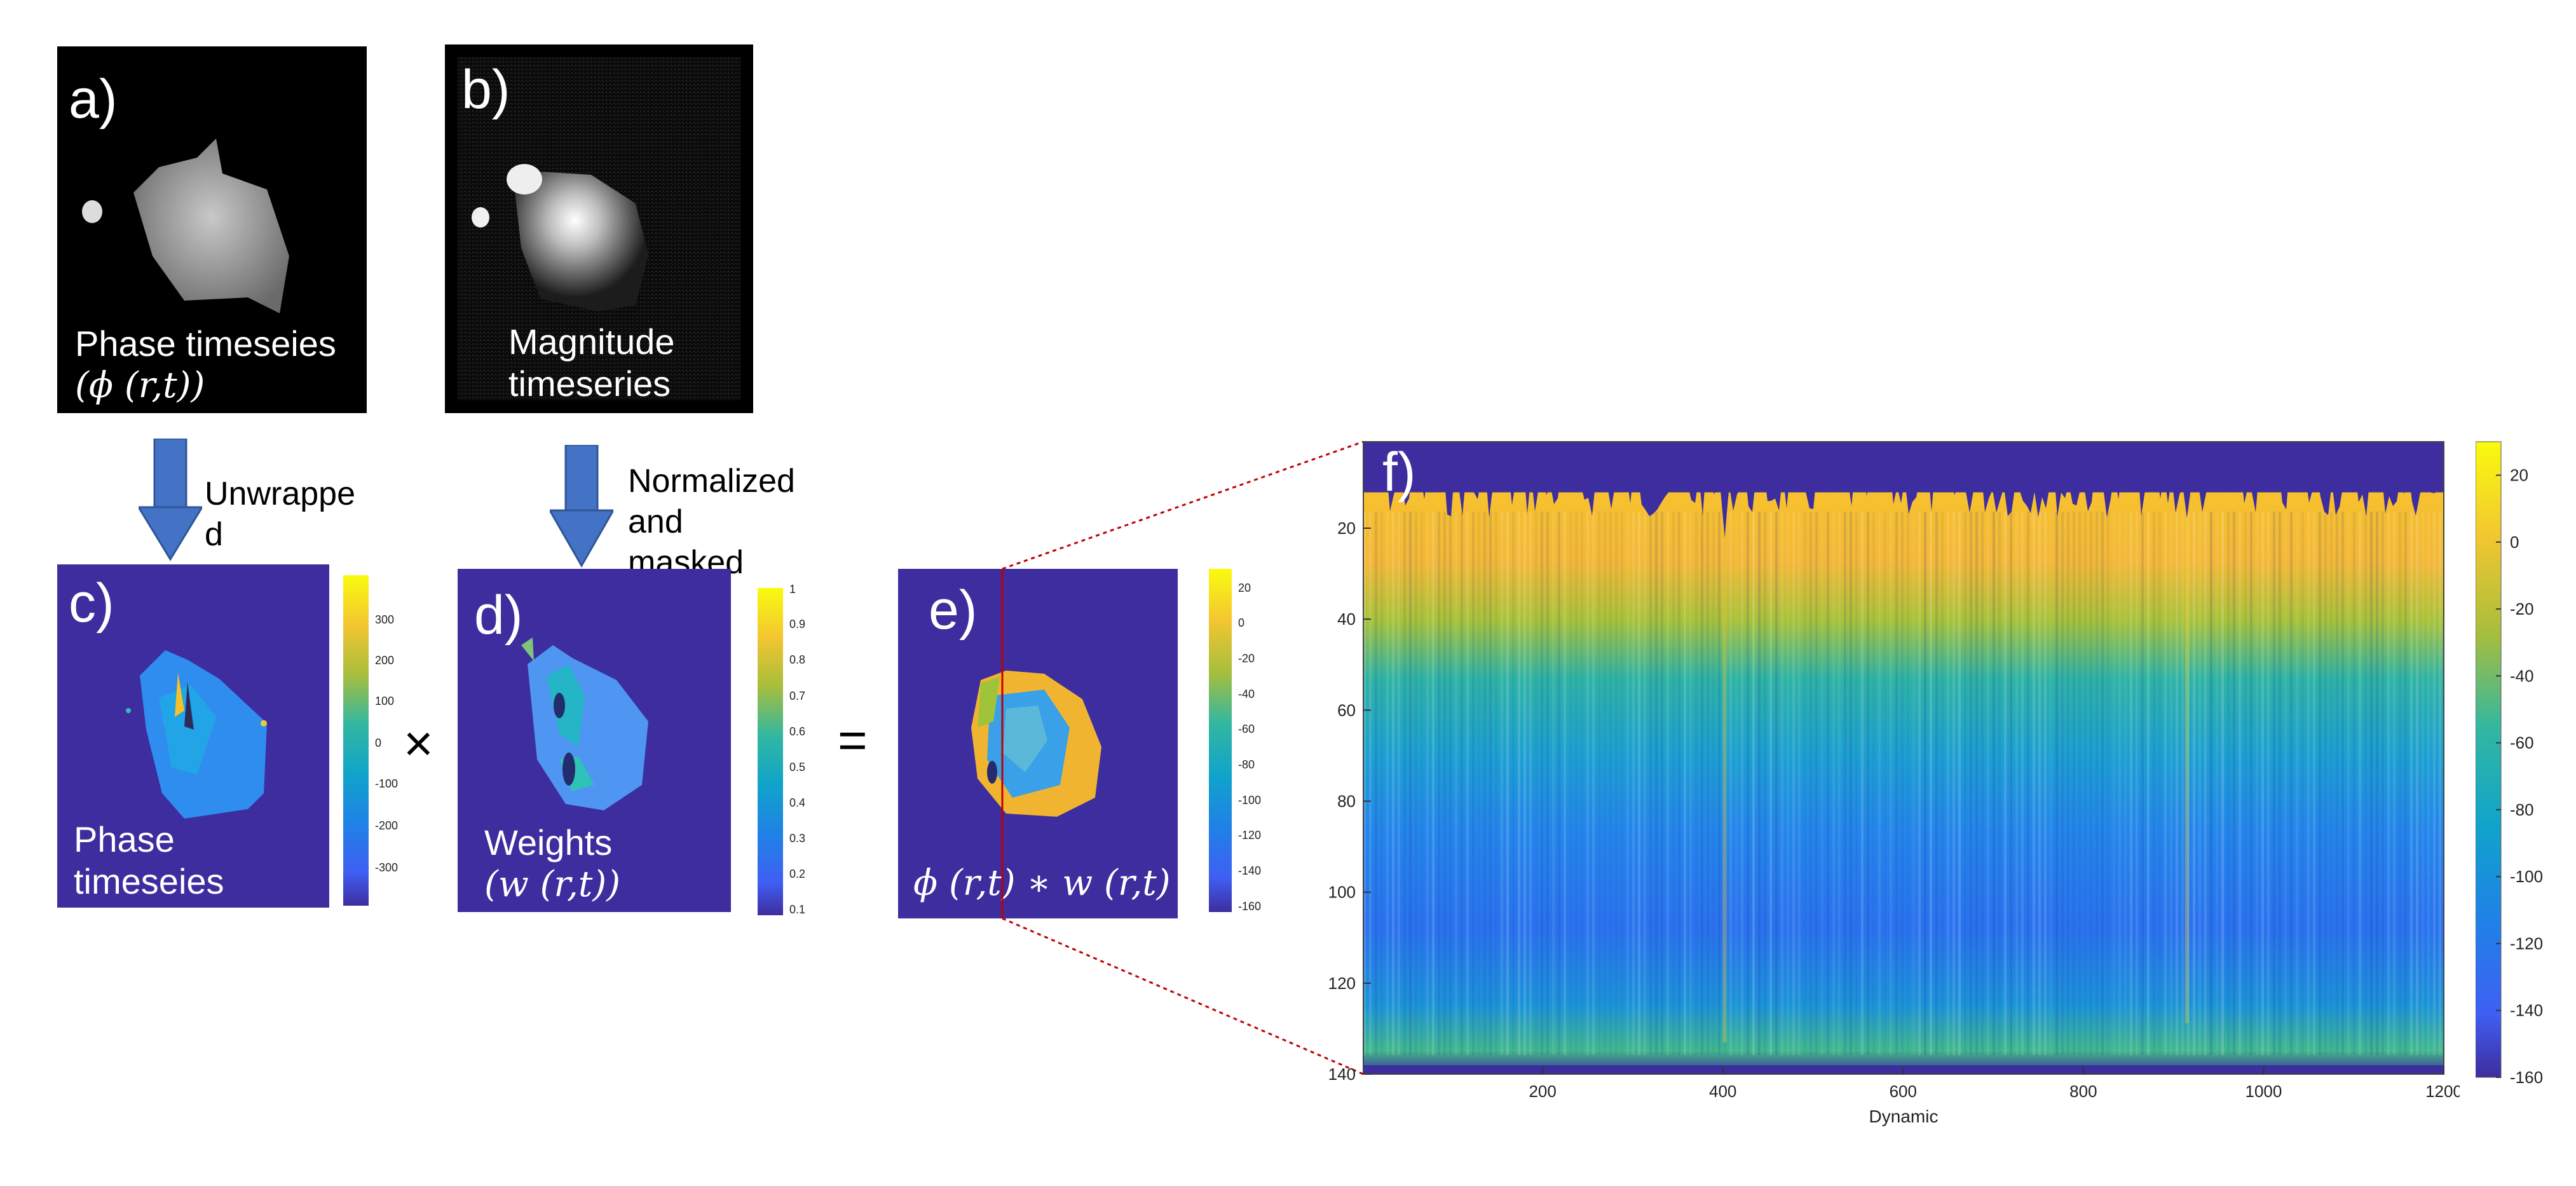 Image resolution: width=2576 pixels, height=1186 pixels. I want to click on y-tick-label: 20, so click(1346, 528).